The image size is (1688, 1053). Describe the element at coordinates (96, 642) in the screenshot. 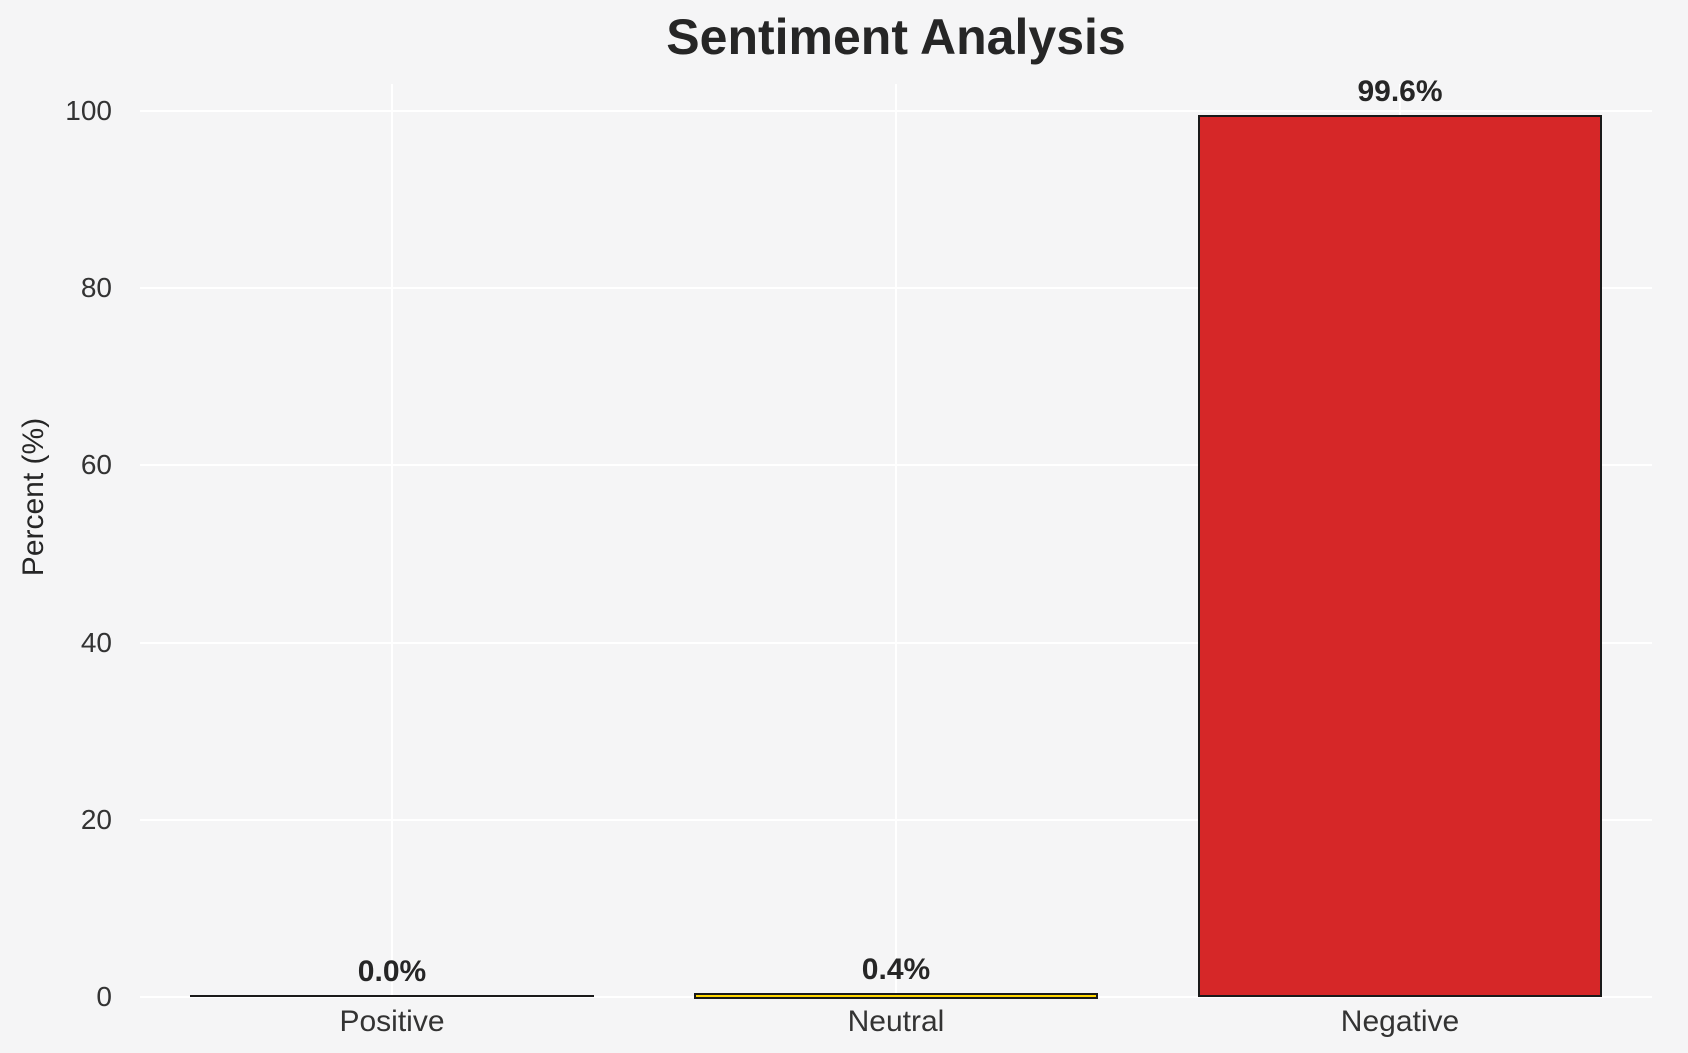

I see `y-tick-label: 40` at that location.